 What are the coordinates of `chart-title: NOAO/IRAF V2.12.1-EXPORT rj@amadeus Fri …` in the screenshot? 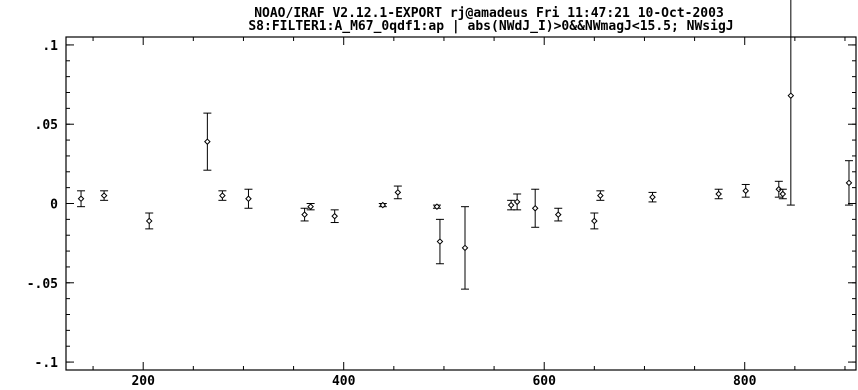 It's located at (489, 13).